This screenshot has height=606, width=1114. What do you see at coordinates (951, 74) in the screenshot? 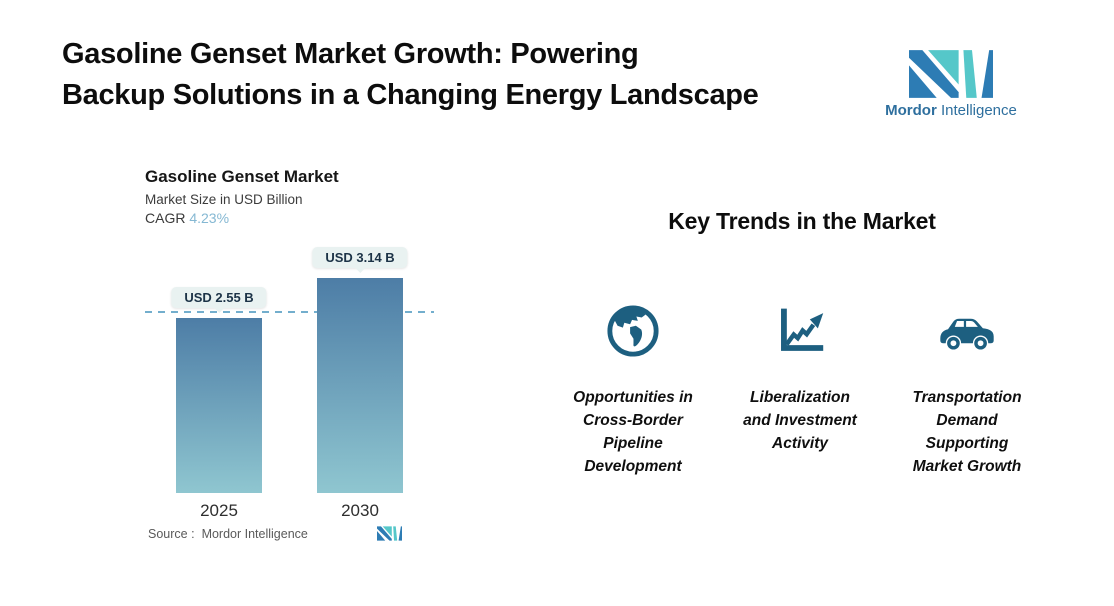
I see `mordor-intelligence-logo-icon` at bounding box center [951, 74].